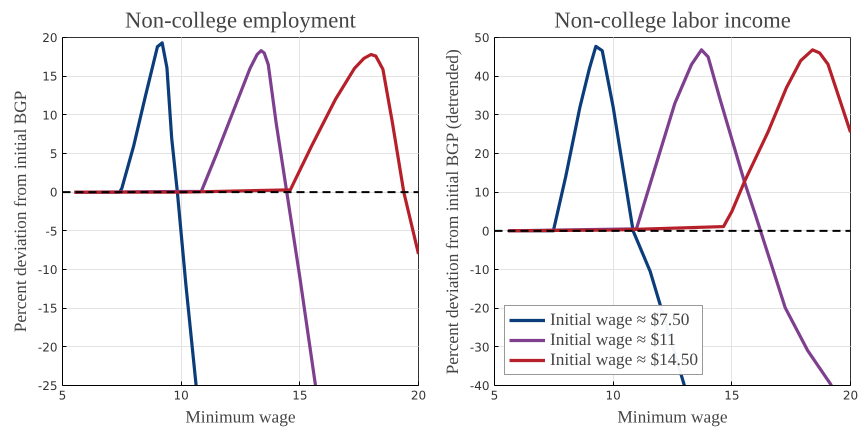  I want to click on y-tick-label: 15, so click(50, 77).